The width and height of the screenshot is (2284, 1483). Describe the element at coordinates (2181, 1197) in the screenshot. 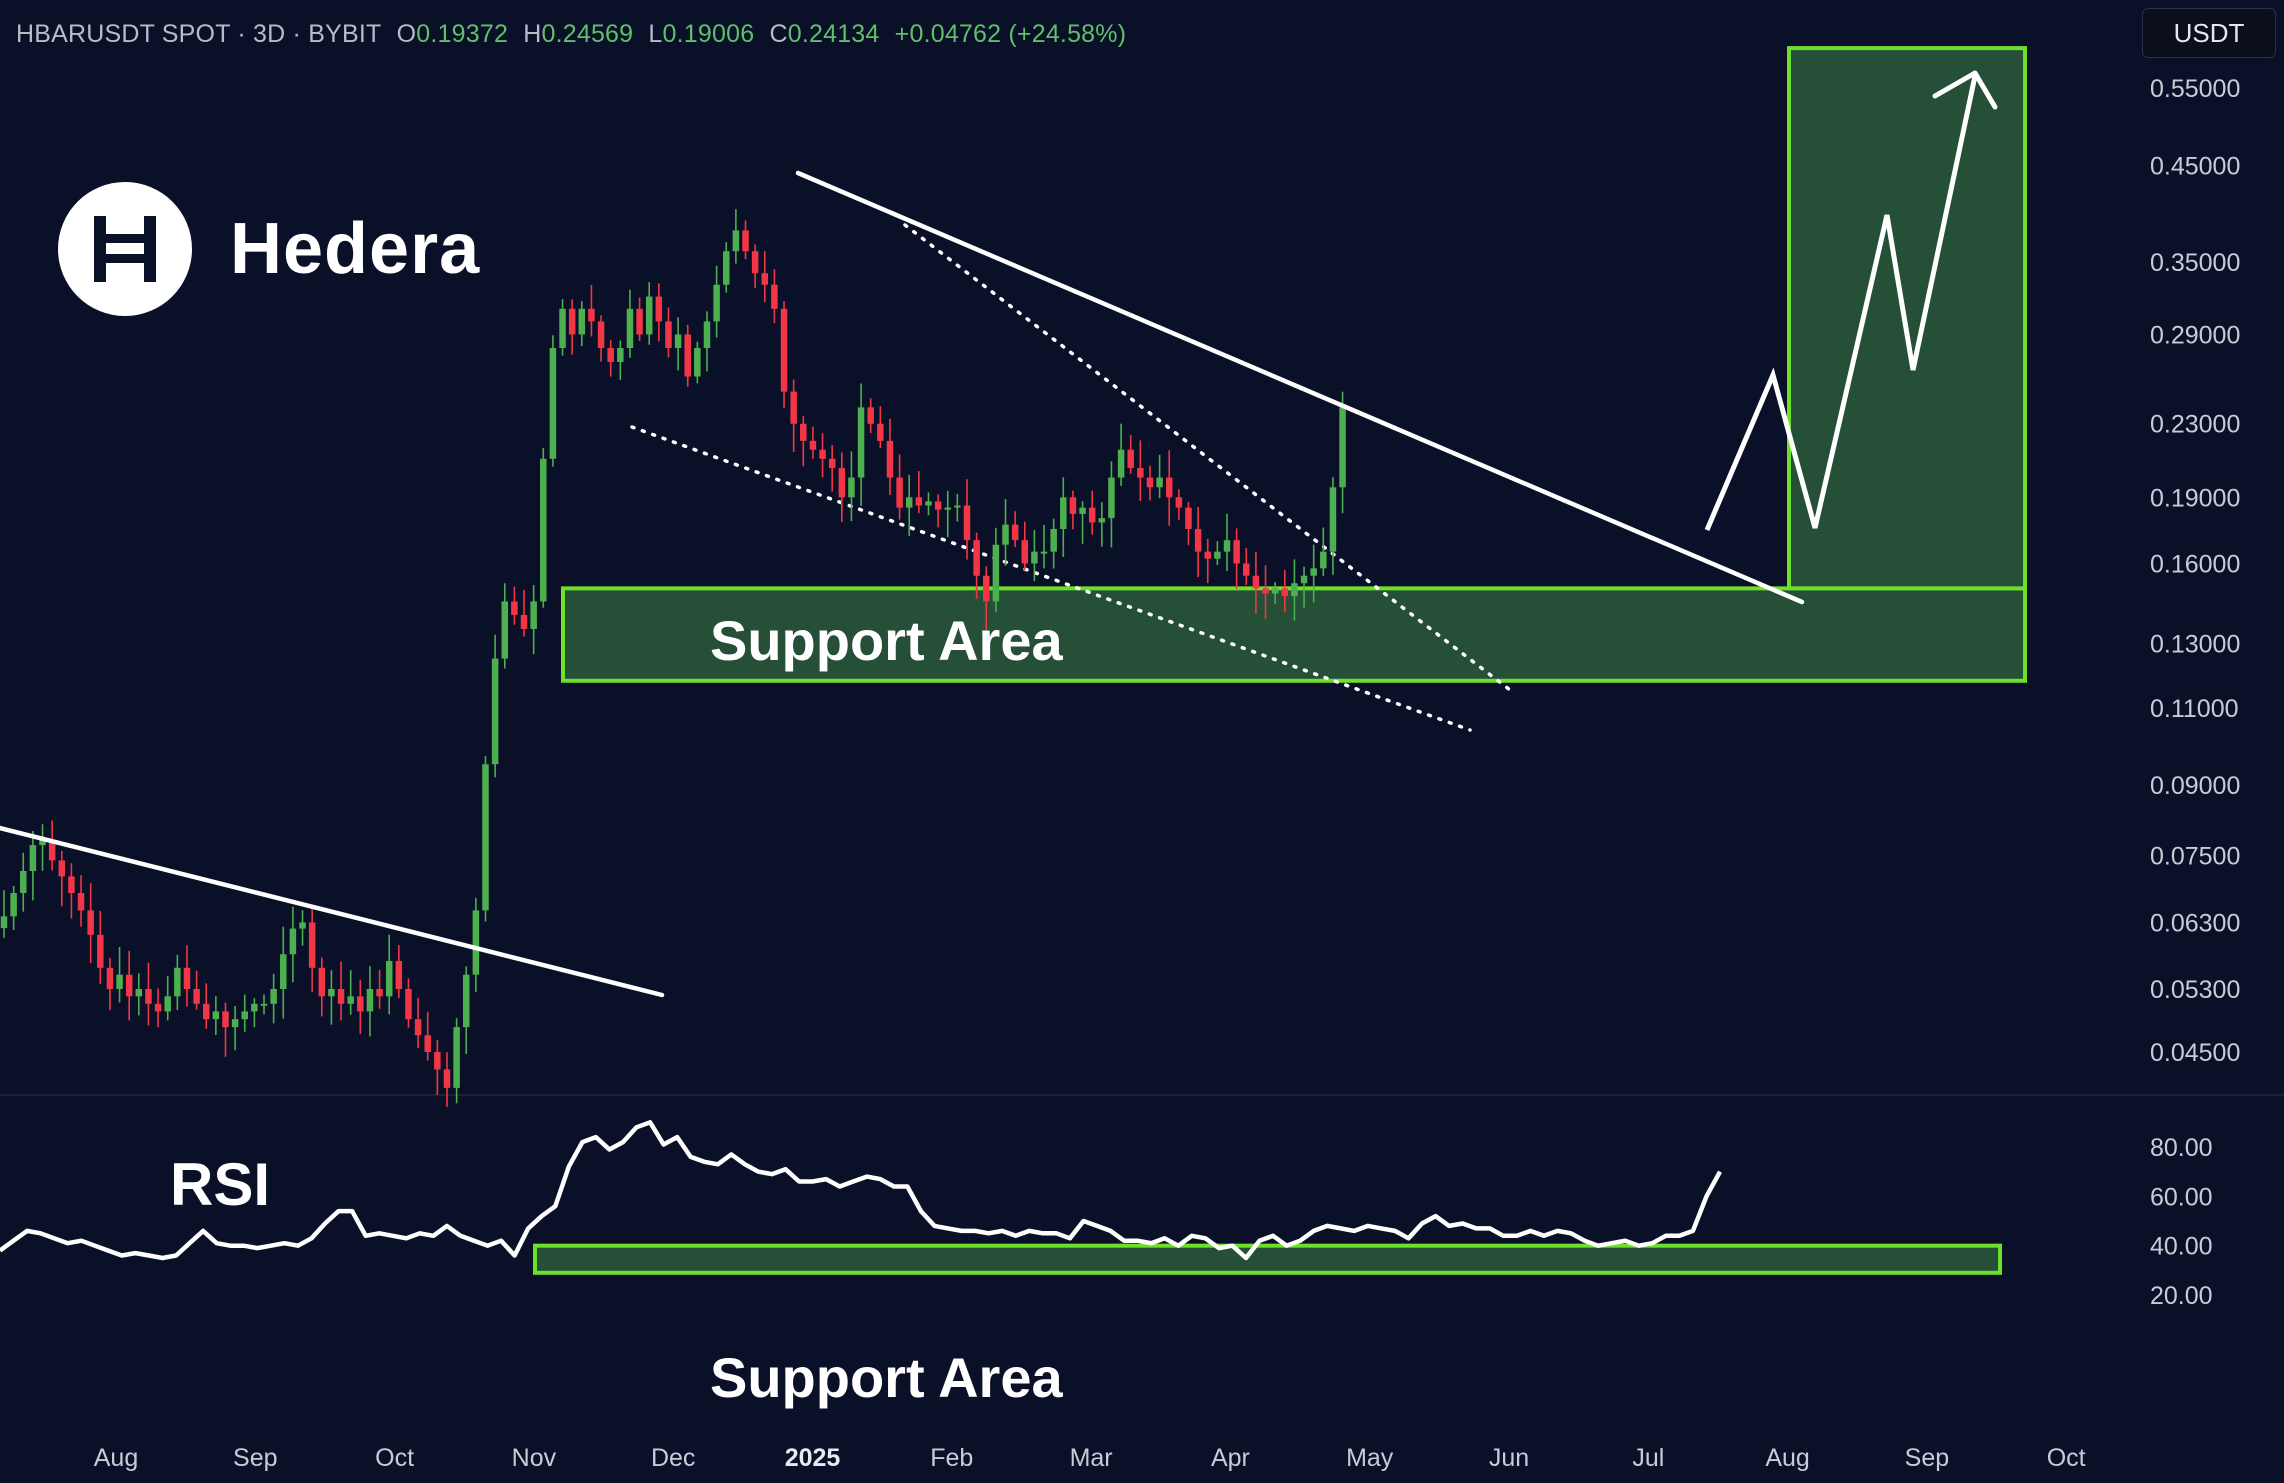

I see `rsi-tick-label: 60.00` at that location.